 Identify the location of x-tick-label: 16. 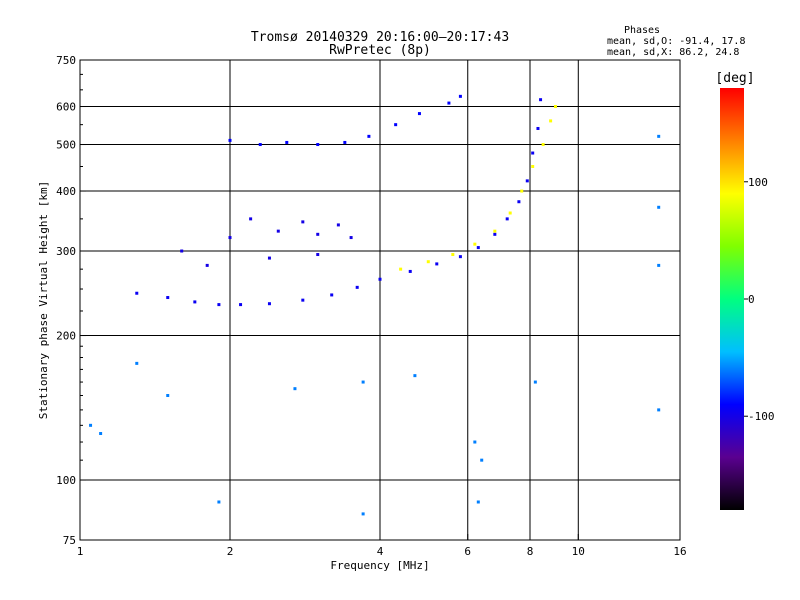
(679, 551).